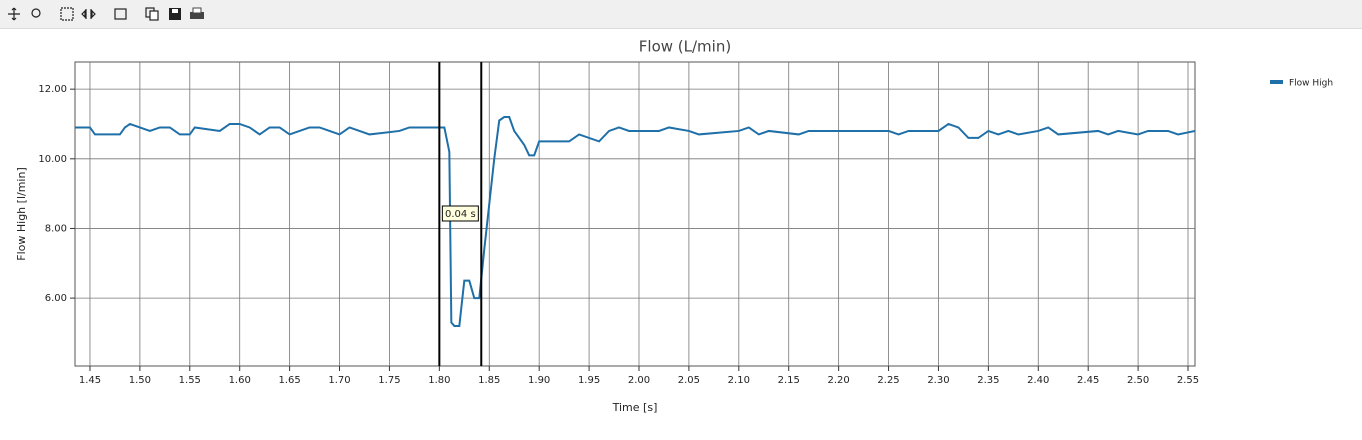 The height and width of the screenshot is (440, 1362). What do you see at coordinates (88, 14) in the screenshot?
I see `cursor-icon` at bounding box center [88, 14].